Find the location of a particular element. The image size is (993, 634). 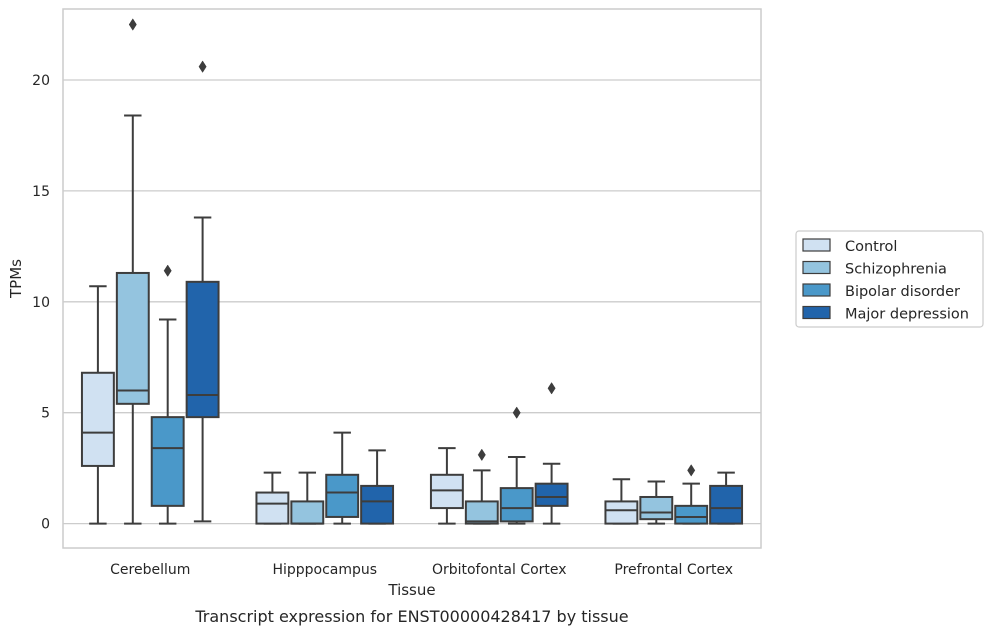

legend-item: Major depression is located at coordinates (885, 314).